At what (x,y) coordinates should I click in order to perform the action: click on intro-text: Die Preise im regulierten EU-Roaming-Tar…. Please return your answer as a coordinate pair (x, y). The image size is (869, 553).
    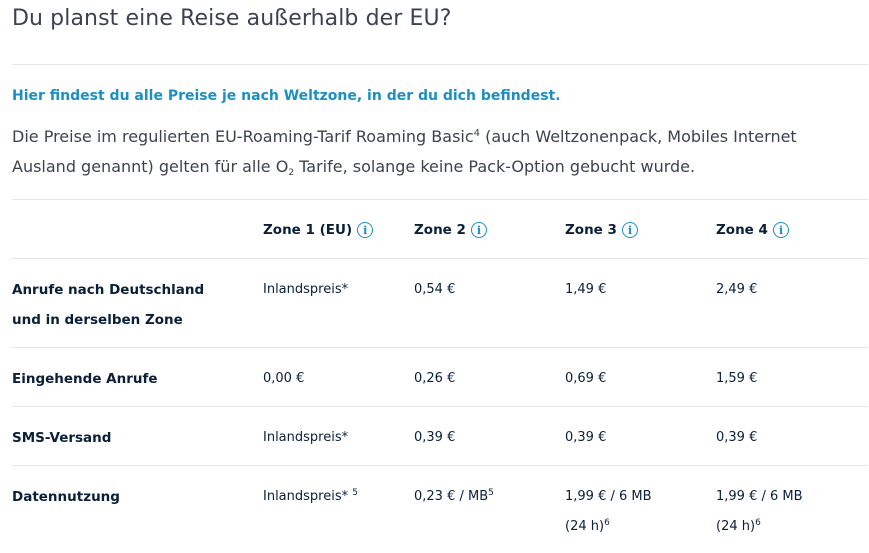
    Looking at the image, I should click on (404, 152).